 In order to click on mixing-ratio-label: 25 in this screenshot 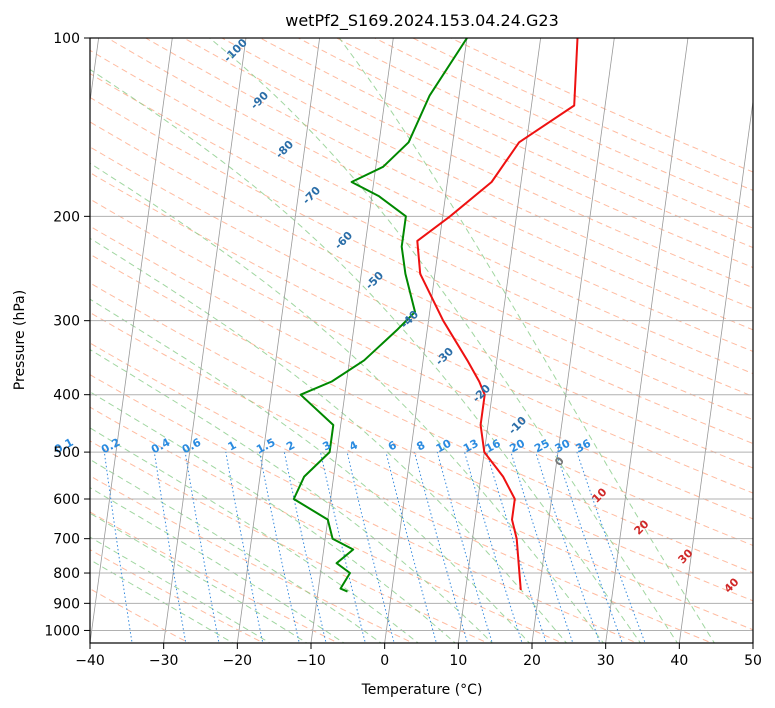, I will do `click(542, 446)`.